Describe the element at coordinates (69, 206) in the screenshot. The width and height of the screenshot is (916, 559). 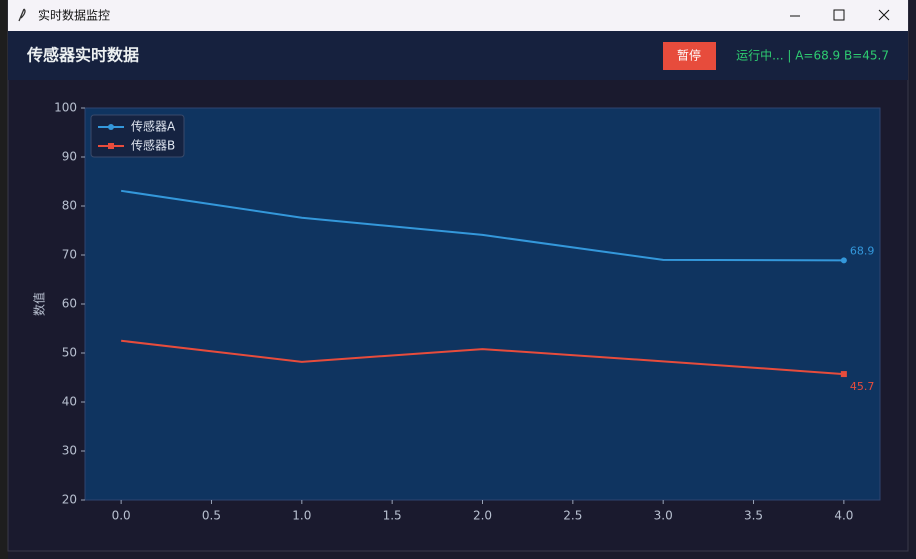
I see `y-tick-label: 80` at that location.